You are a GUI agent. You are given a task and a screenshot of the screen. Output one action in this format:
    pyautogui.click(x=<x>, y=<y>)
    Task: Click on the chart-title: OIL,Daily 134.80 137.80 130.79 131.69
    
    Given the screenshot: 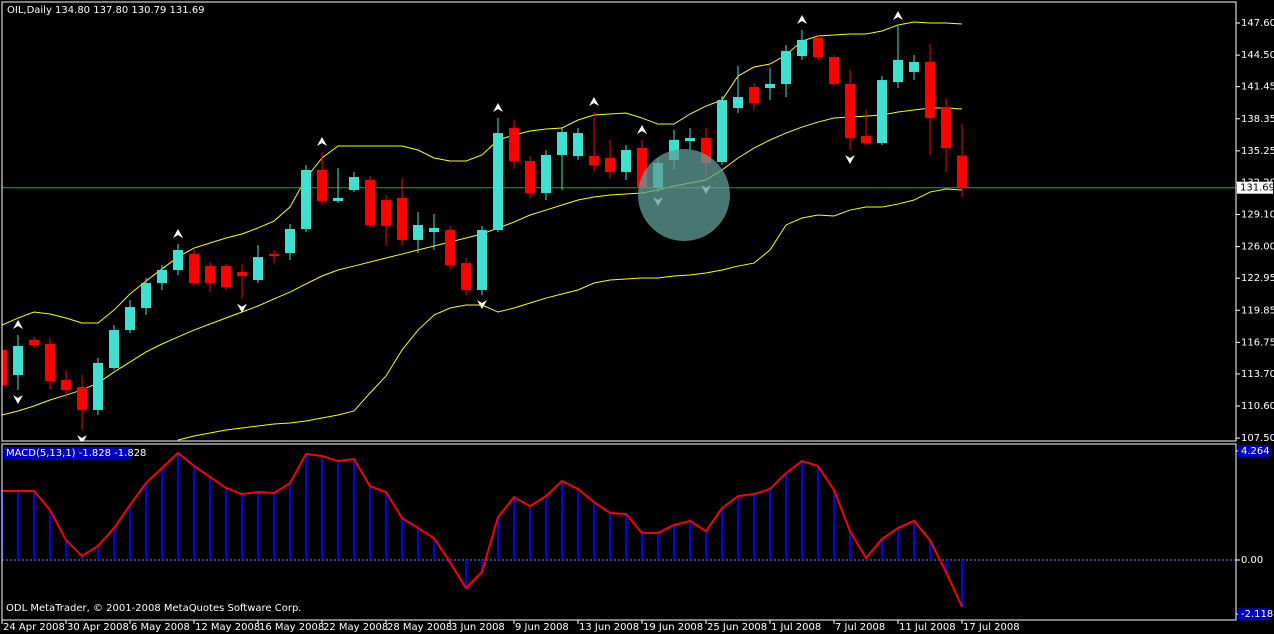 What is the action you would take?
    pyautogui.click(x=106, y=10)
    